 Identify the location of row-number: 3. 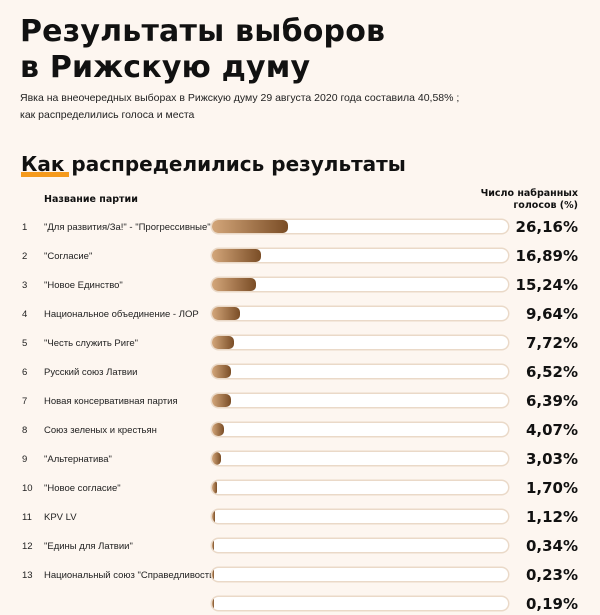
(25, 285).